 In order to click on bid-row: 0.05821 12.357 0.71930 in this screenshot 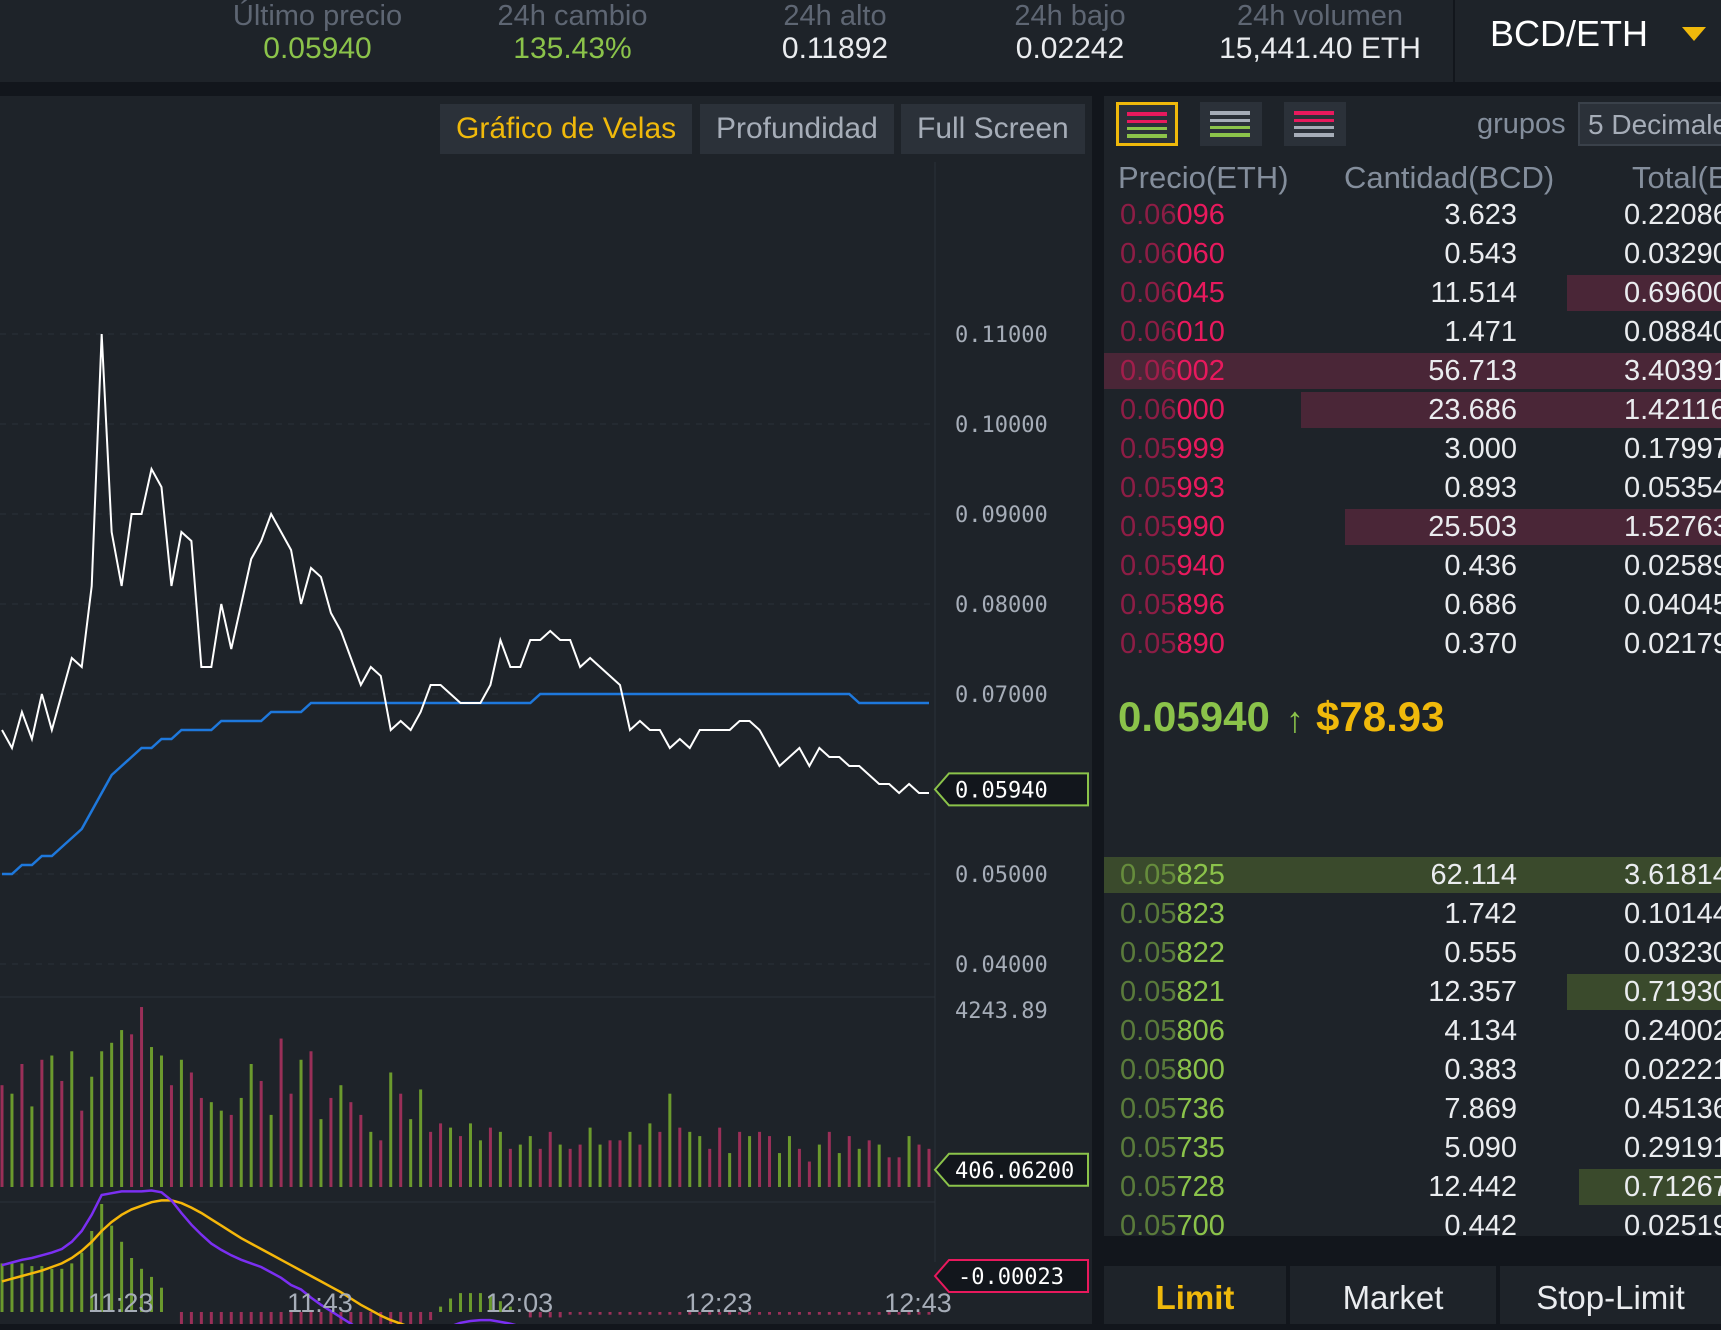, I will do `click(1412, 992)`.